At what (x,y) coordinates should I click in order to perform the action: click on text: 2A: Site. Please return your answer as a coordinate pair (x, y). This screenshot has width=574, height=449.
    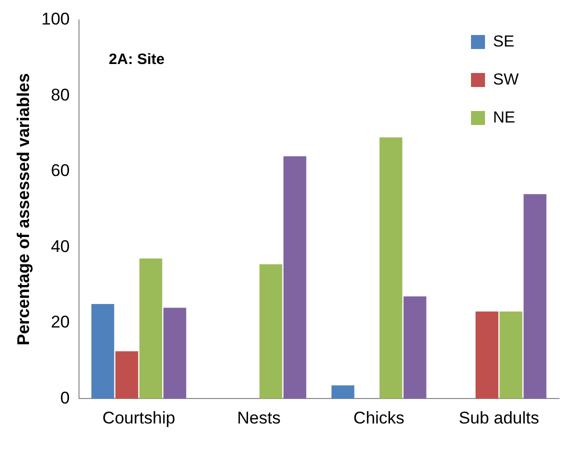
    Looking at the image, I should click on (136, 59).